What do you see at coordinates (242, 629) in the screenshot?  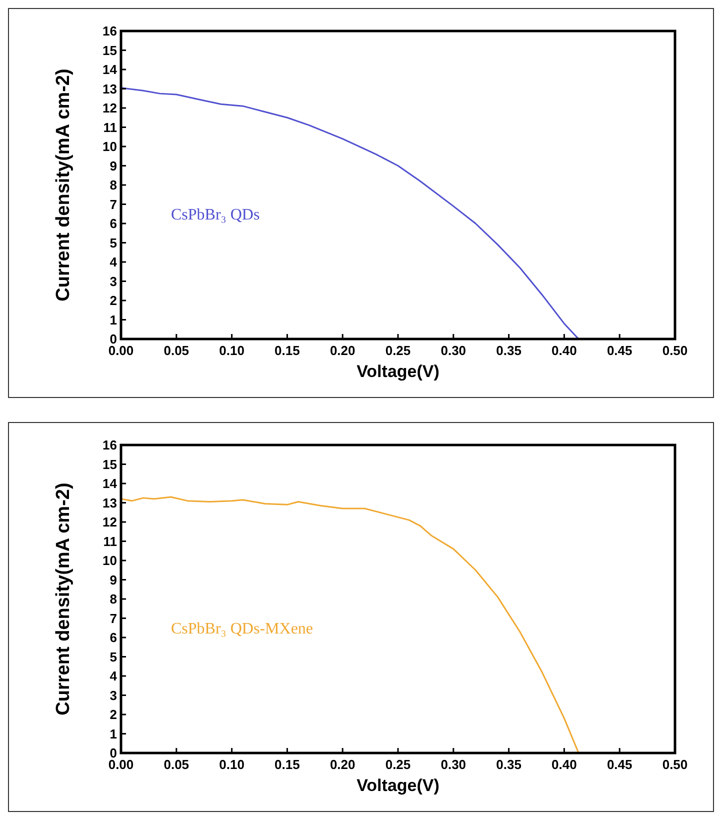 I see `text: CsPbBr₃ QDs-MXene` at bounding box center [242, 629].